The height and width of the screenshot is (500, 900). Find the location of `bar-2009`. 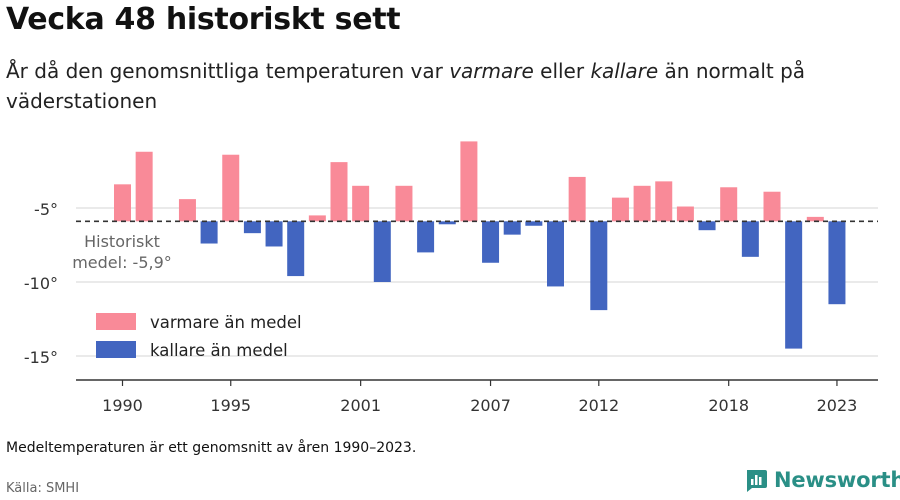

bar-2009 is located at coordinates (534, 223).